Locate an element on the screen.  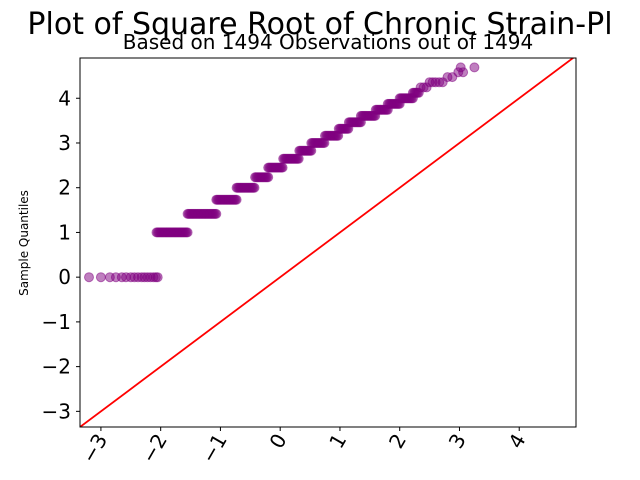
x-tick-label: 2 is located at coordinates (397, 441).